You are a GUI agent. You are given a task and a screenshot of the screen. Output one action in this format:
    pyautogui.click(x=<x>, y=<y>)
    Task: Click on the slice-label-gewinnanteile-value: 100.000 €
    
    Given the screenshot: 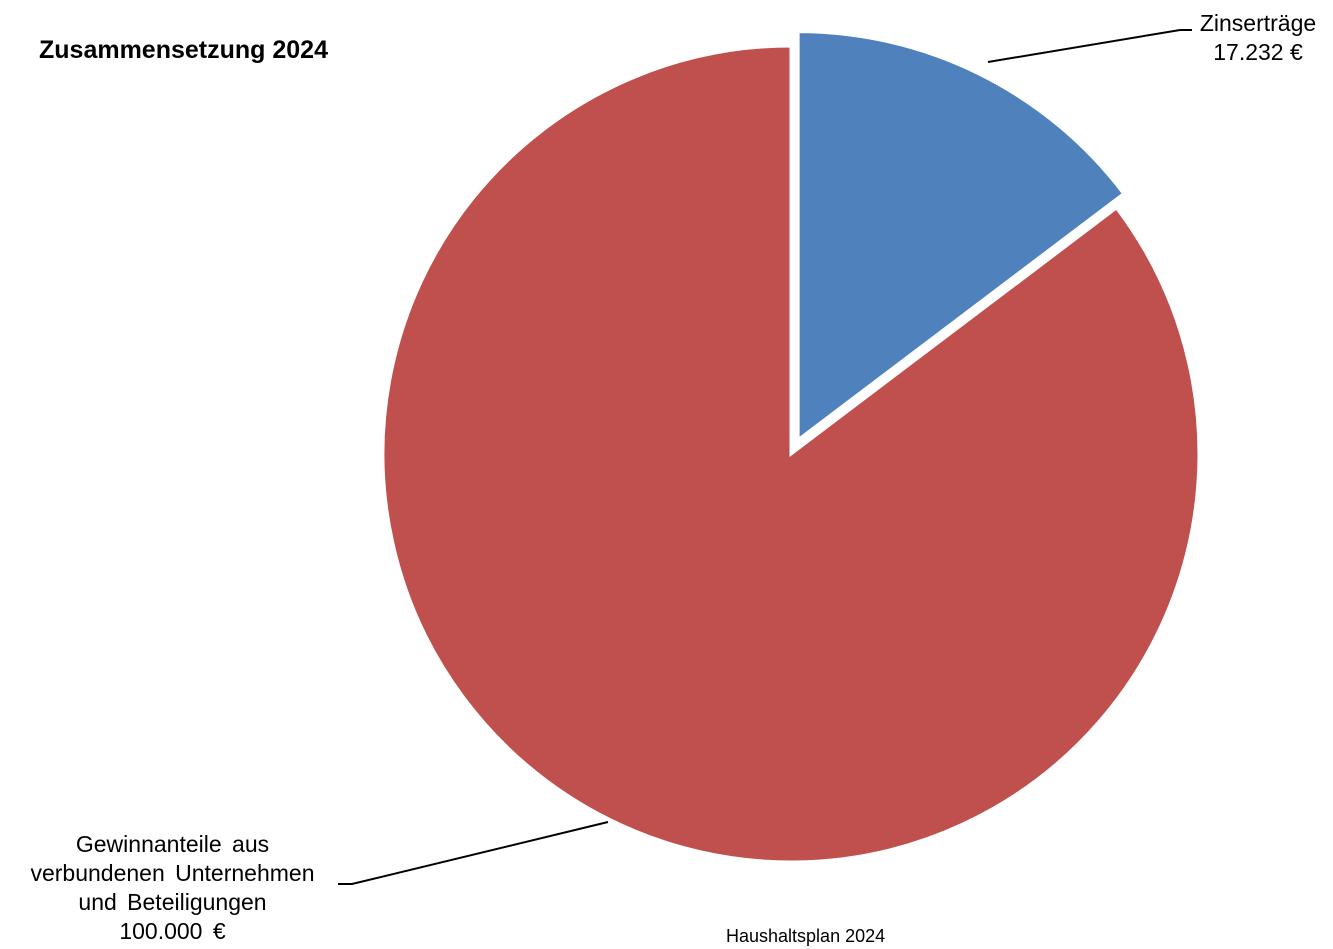 What is the action you would take?
    pyautogui.click(x=172, y=931)
    